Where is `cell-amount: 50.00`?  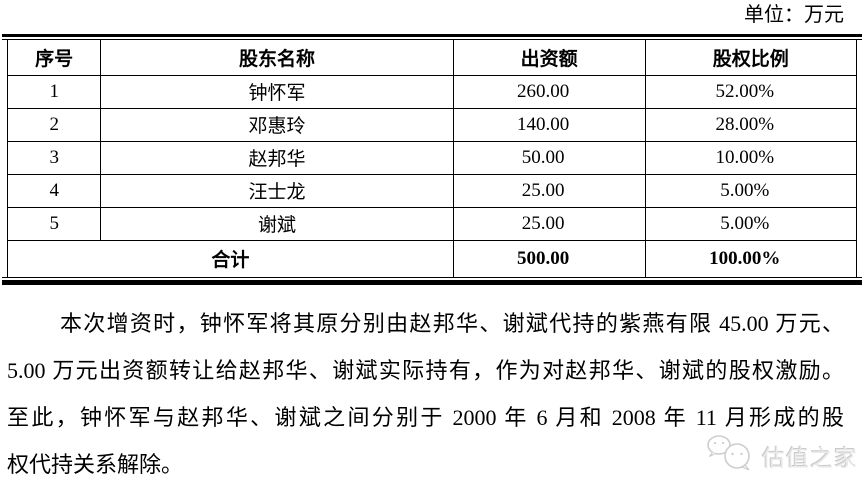 cell-amount: 50.00 is located at coordinates (549, 157).